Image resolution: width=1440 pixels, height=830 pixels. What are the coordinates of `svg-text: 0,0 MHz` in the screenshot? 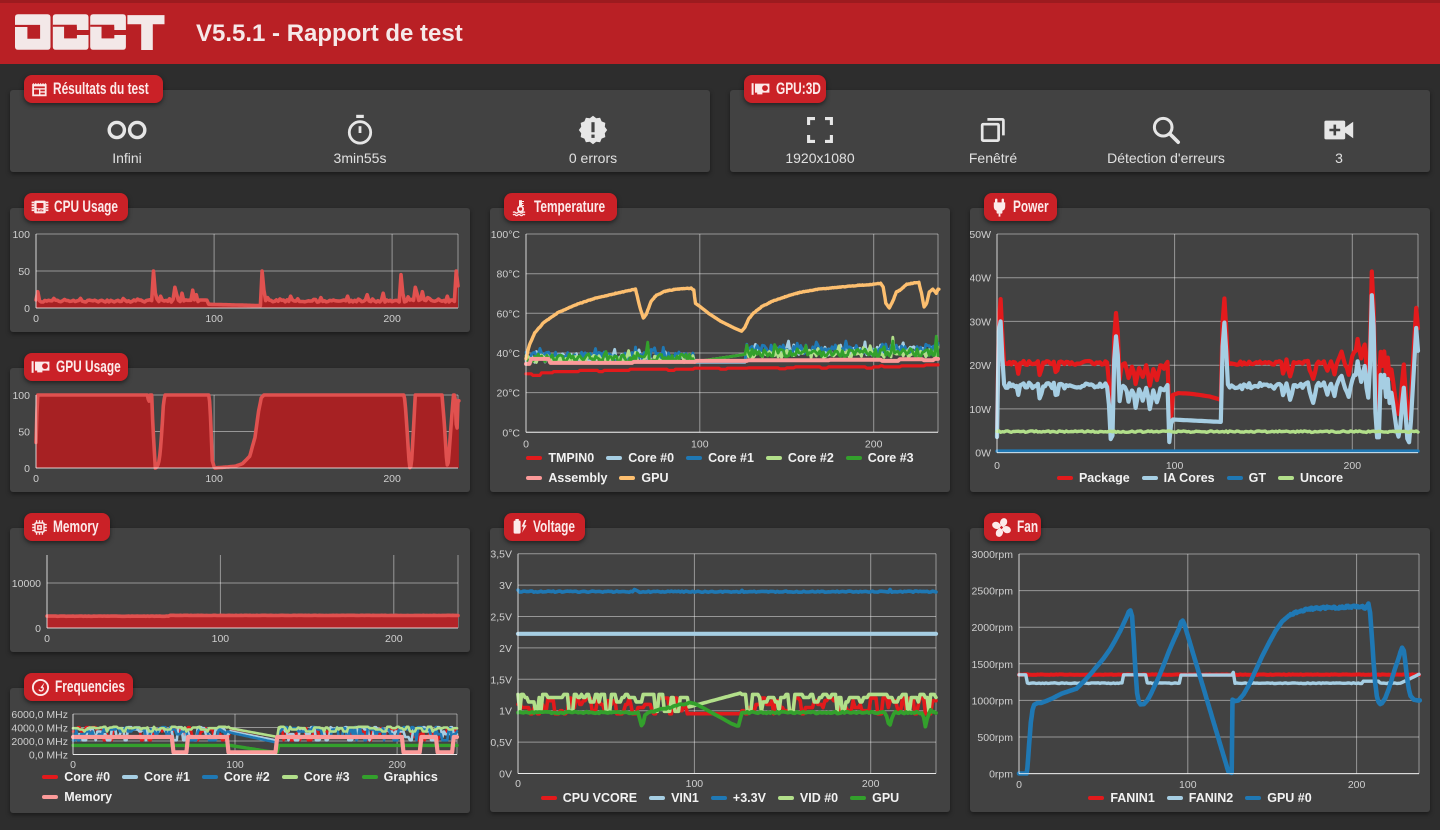 It's located at (48, 756).